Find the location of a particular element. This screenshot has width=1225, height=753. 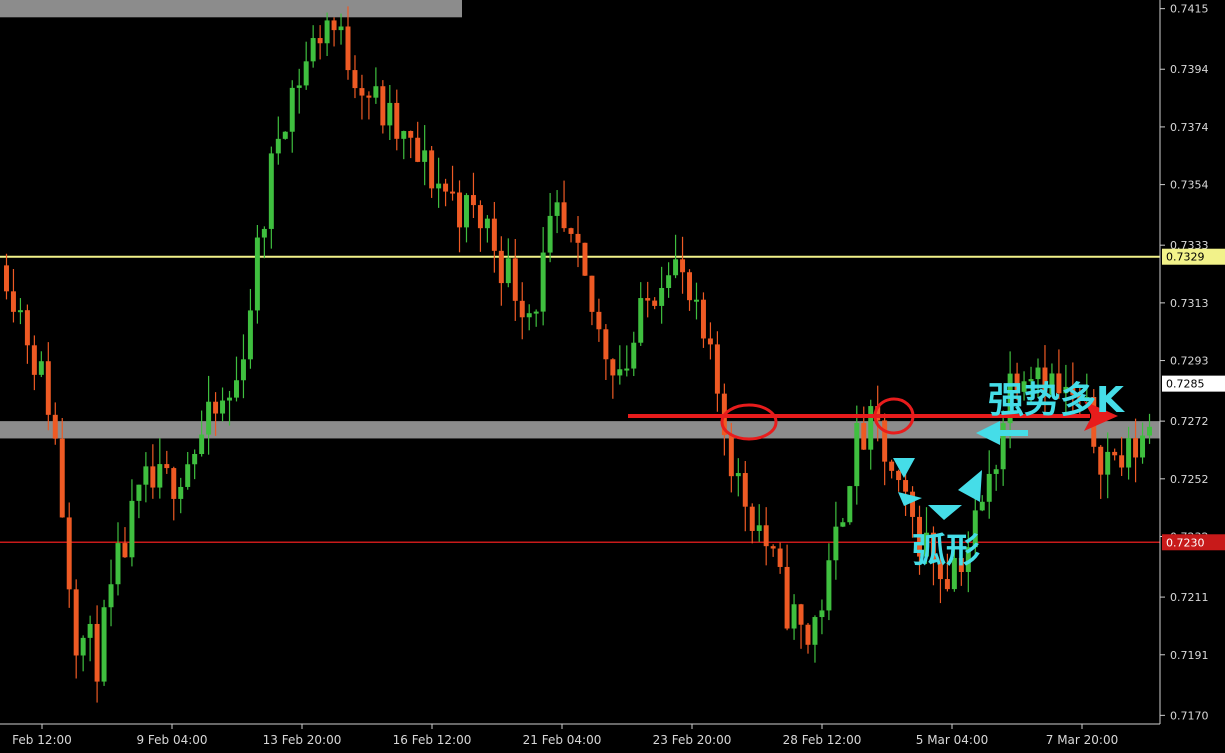

highlight-circle is located at coordinates (894, 416).